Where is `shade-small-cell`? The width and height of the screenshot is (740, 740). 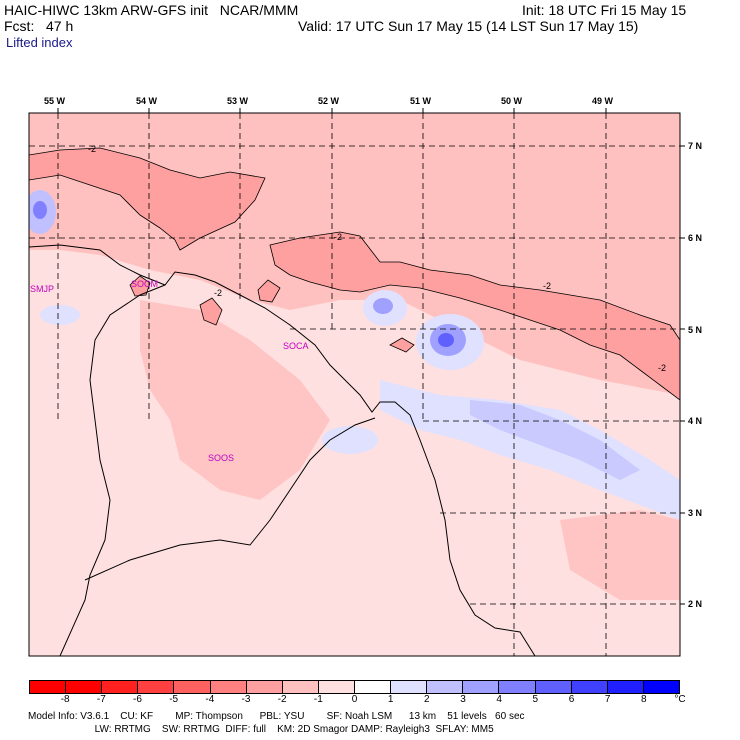
shade-small-cell is located at coordinates (140, 286).